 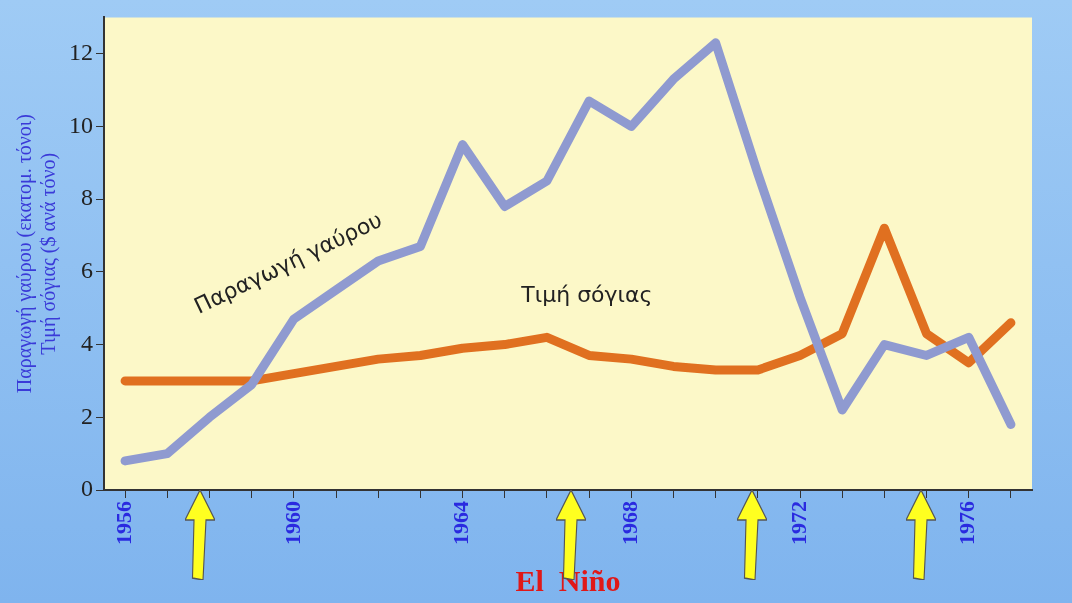 I want to click on series-label: Τιμή σόγιας, so click(x=586, y=295).